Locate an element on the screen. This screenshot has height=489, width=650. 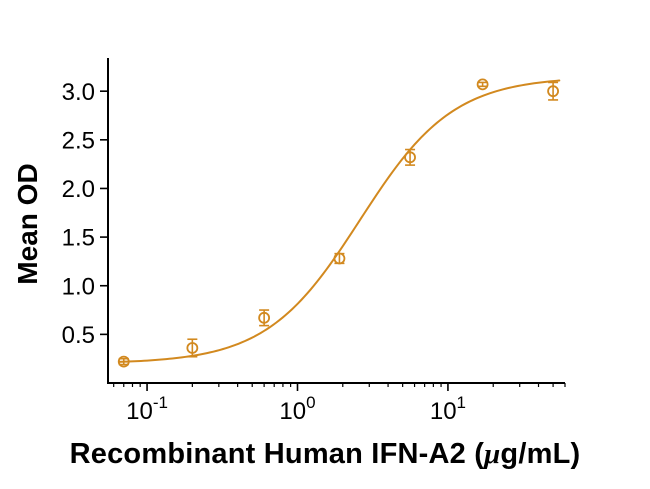
x-axis-label-prefix: Recombinant Human IFN-A2 ( is located at coordinates (277, 454).